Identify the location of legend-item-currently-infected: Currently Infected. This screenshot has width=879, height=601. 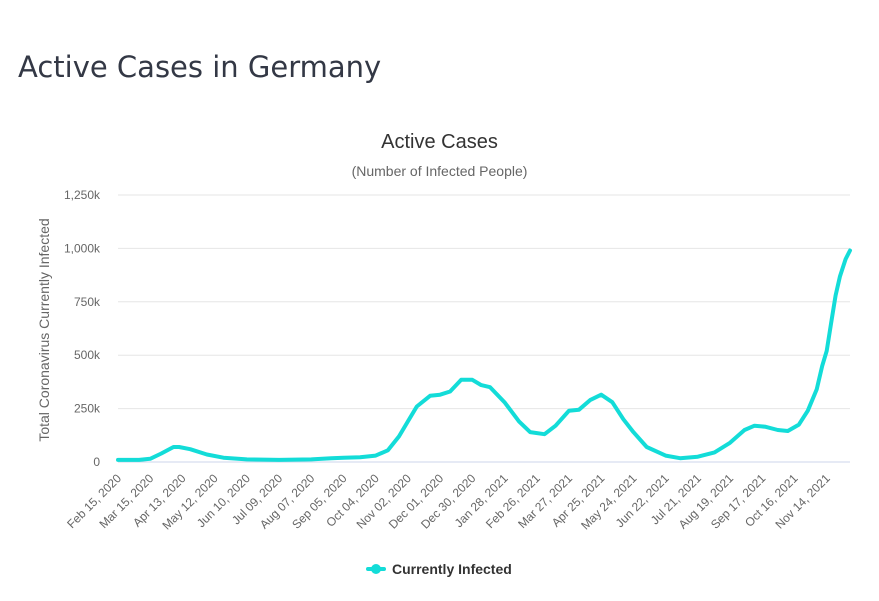
(439, 569).